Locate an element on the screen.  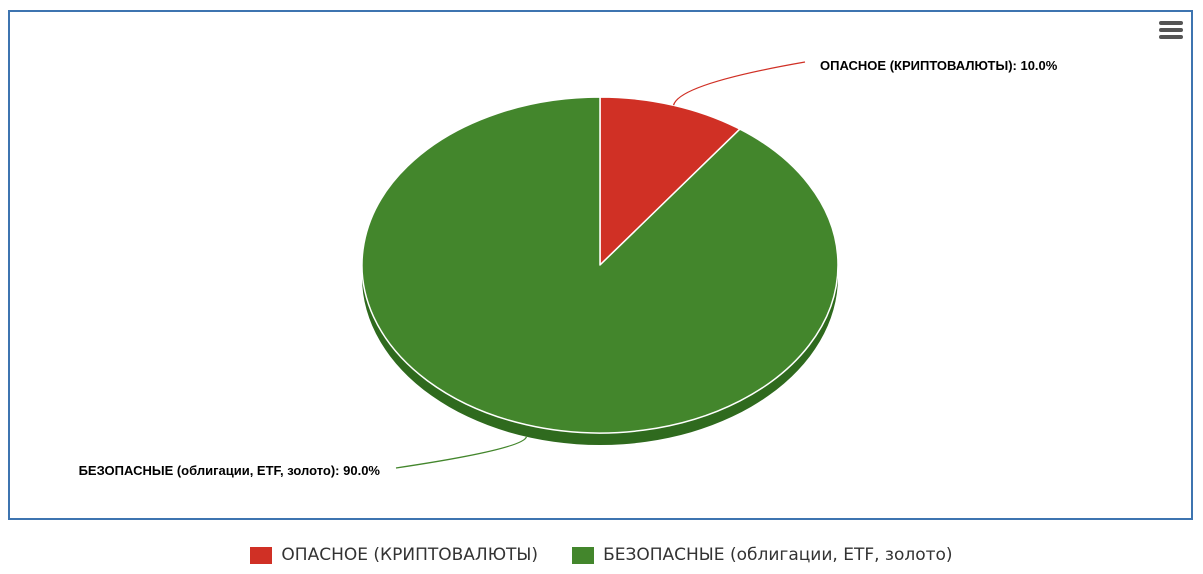
legend-label-danger: ОПАСНОЕ (КРИПТОВАЛЮТЫ) is located at coordinates (410, 555).